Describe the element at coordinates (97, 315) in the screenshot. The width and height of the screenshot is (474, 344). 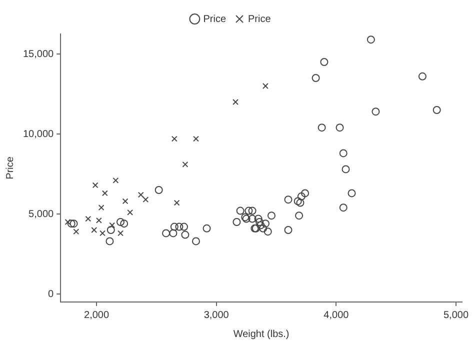
I see `x-tick-label: 2,000` at that location.